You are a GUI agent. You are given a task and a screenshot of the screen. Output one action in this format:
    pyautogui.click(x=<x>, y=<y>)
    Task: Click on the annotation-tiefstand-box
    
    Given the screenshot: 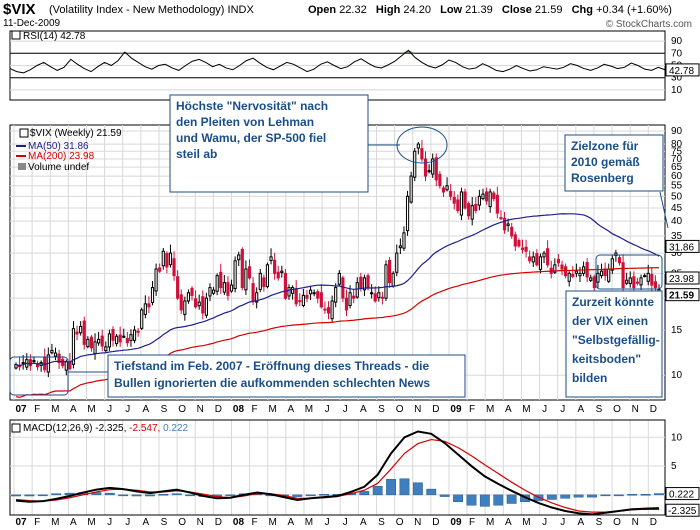 What is the action you would take?
    pyautogui.click(x=286, y=376)
    